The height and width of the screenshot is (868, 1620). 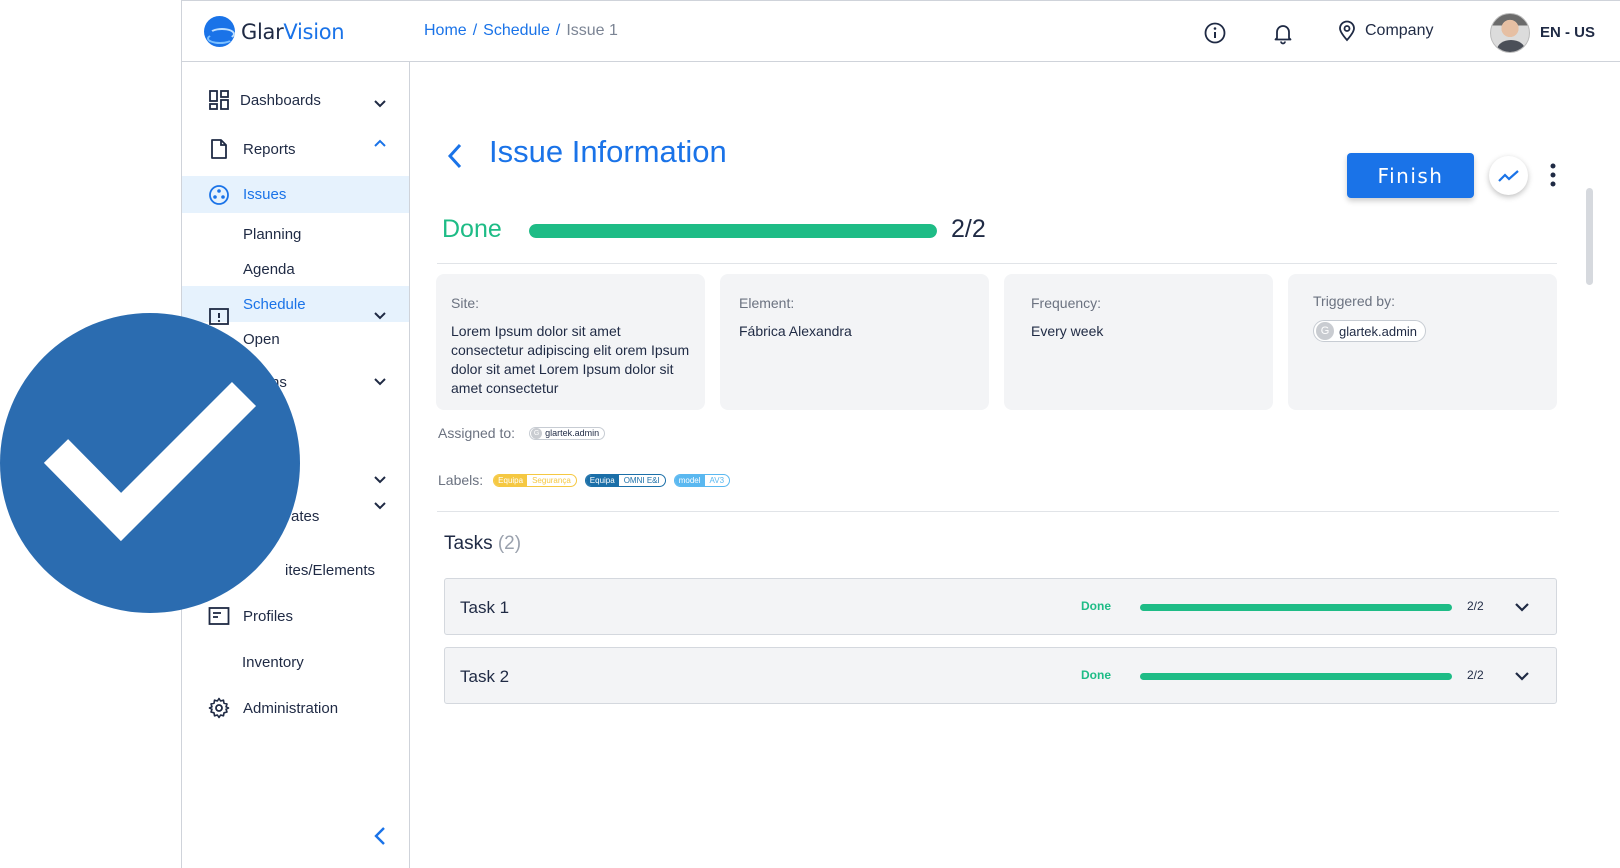 What do you see at coordinates (295, 149) in the screenshot?
I see `sidebar-item-reports: Reports` at bounding box center [295, 149].